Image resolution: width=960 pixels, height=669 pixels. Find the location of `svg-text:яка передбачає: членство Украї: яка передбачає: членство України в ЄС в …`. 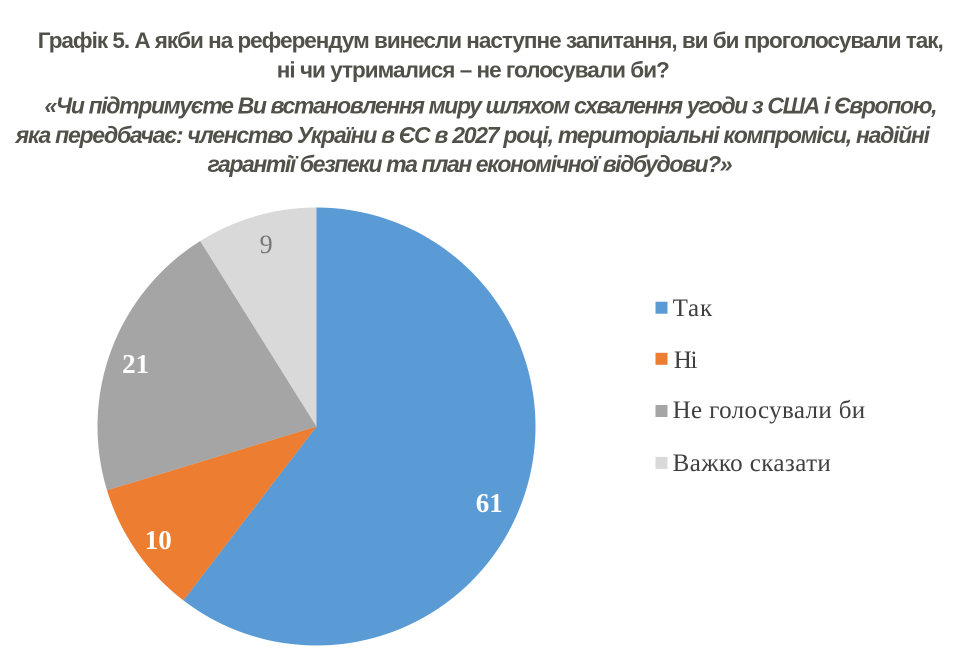

svg-text:яка передбачає: членство Украї: яка передбачає: членство України в ЄС в … is located at coordinates (472, 135).